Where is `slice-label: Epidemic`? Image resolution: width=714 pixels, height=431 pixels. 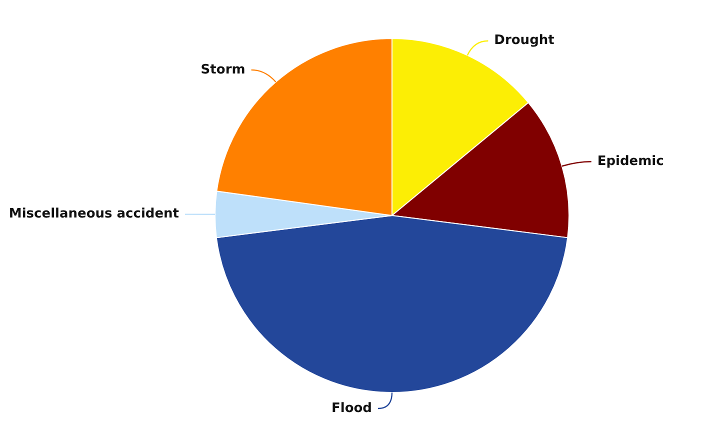
slice-label: Epidemic is located at coordinates (630, 162).